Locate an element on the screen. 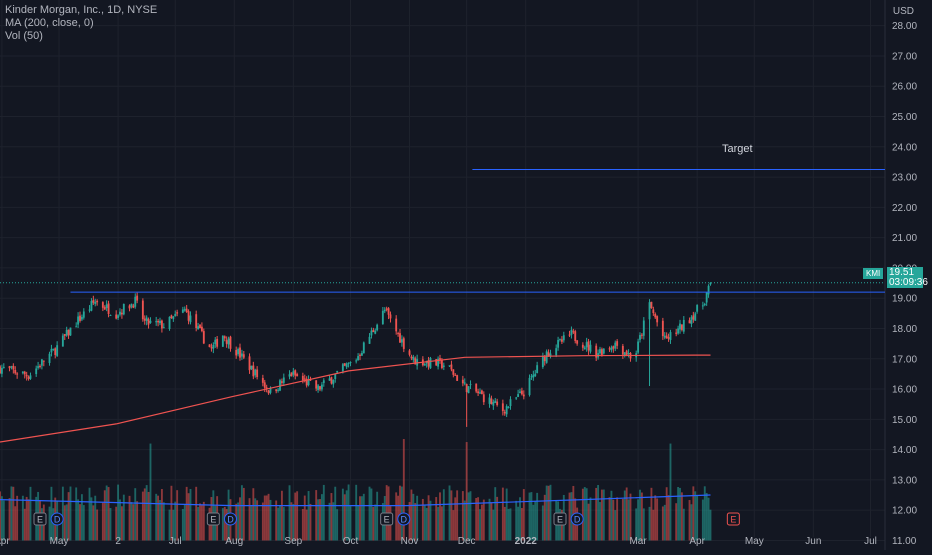  x-tick-label: May is located at coordinates (59, 541).